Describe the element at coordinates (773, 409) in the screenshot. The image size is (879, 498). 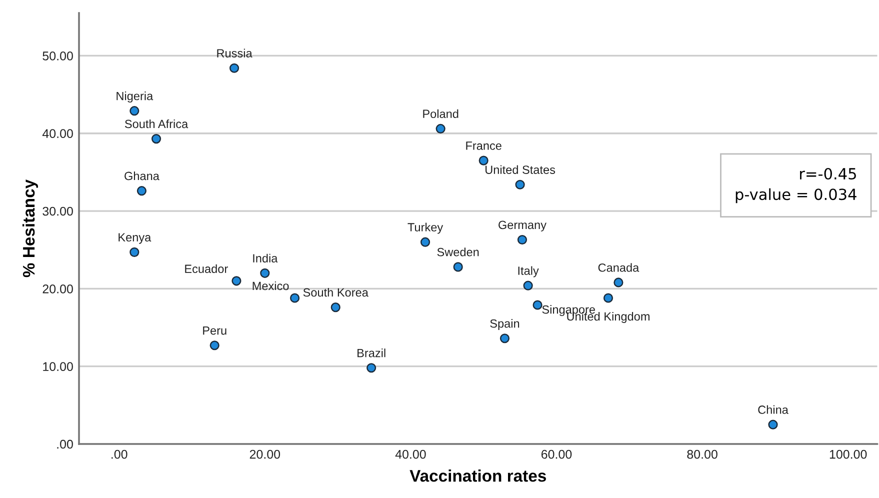
I see `annotation: China` at that location.